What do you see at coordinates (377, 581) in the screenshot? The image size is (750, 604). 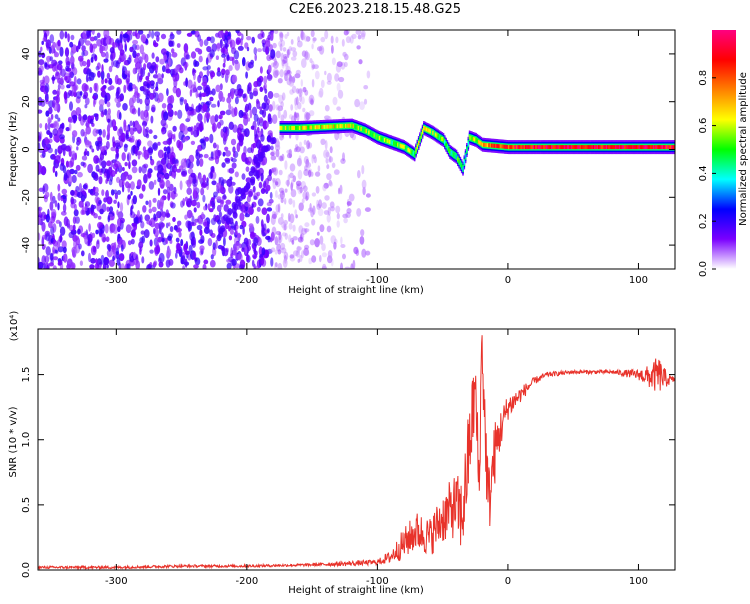 I see `x-tick-label: -100` at bounding box center [377, 581].